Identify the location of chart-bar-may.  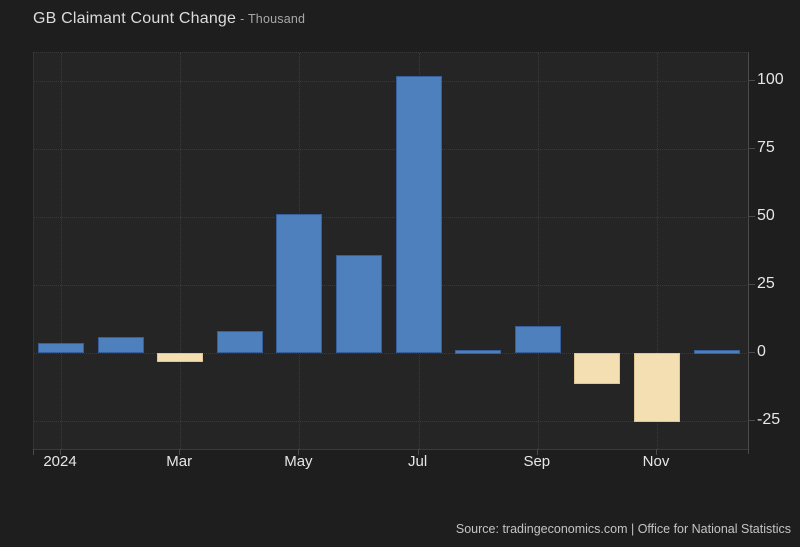
(299, 283).